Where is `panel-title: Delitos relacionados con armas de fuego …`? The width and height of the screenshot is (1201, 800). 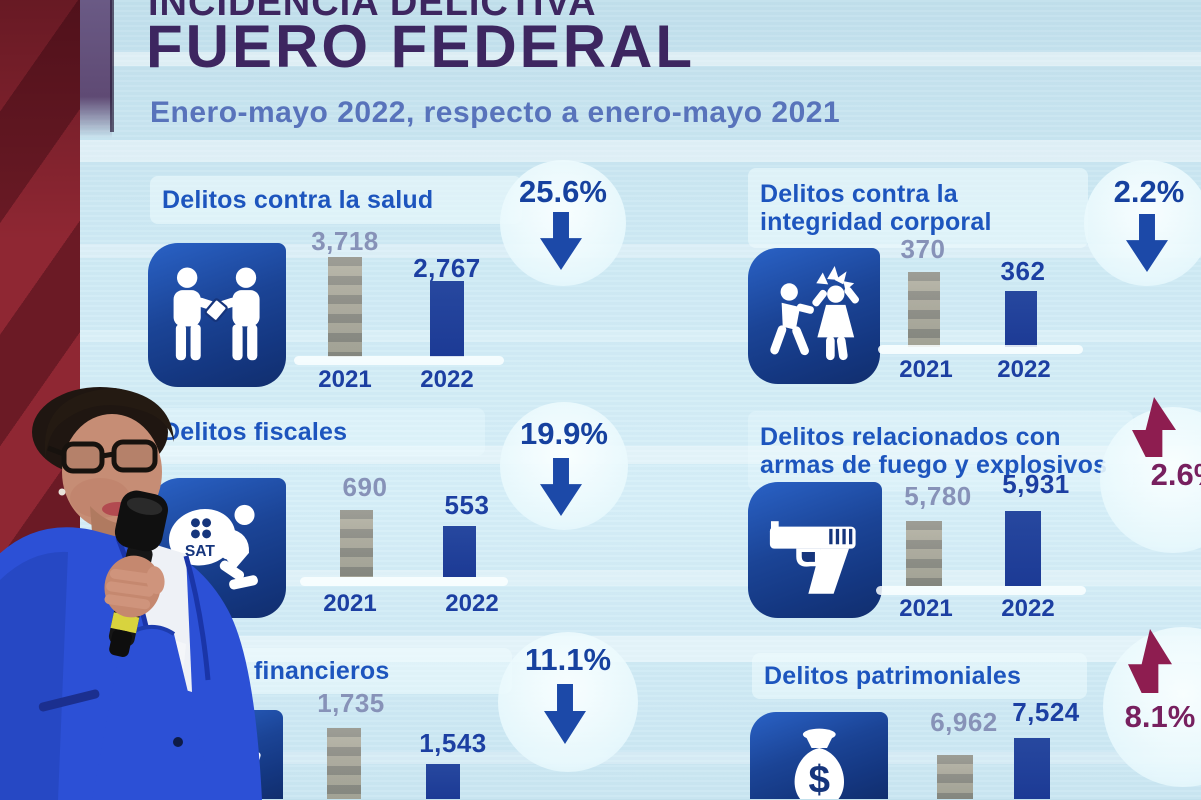 panel-title: Delitos relacionados con armas de fuego … is located at coordinates (934, 451).